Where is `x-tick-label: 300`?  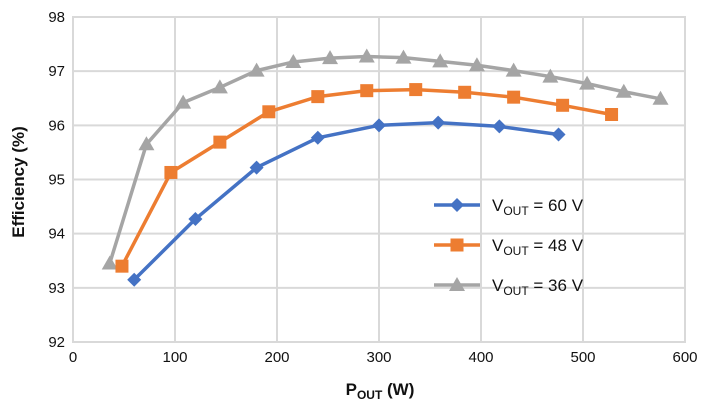 x-tick-label: 300 is located at coordinates (378, 357).